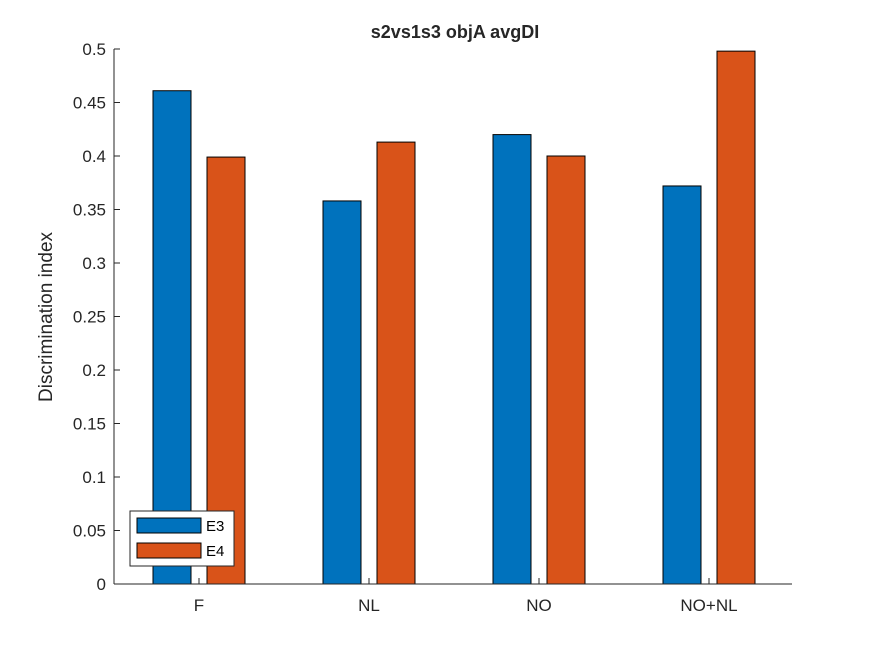 The width and height of the screenshot is (875, 656). What do you see at coordinates (94, 49) in the screenshot?
I see `y-tick-label: 0.5` at bounding box center [94, 49].